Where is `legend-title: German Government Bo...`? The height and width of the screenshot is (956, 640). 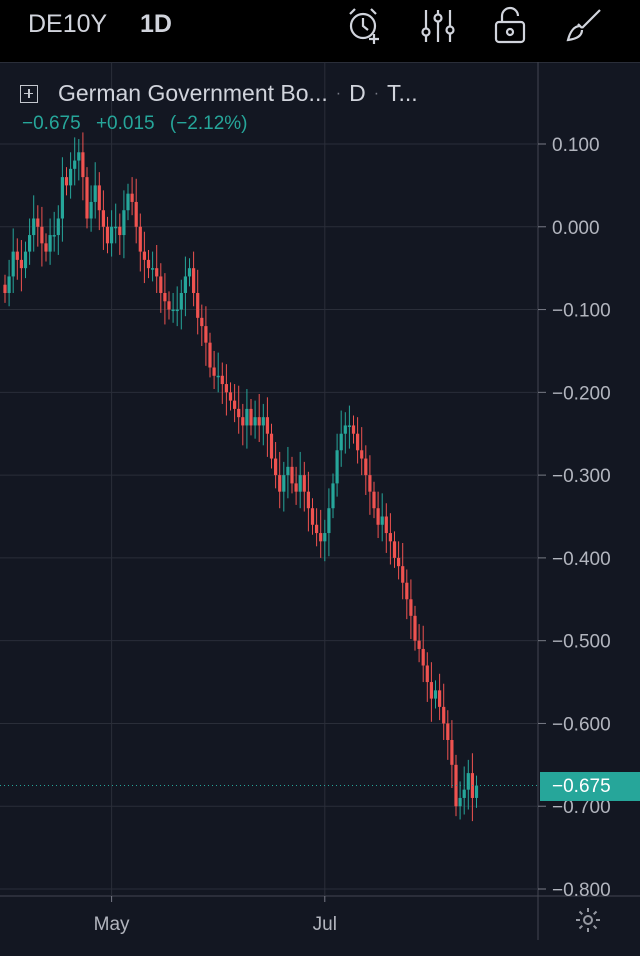
legend-title: German Government Bo... is located at coordinates (193, 93).